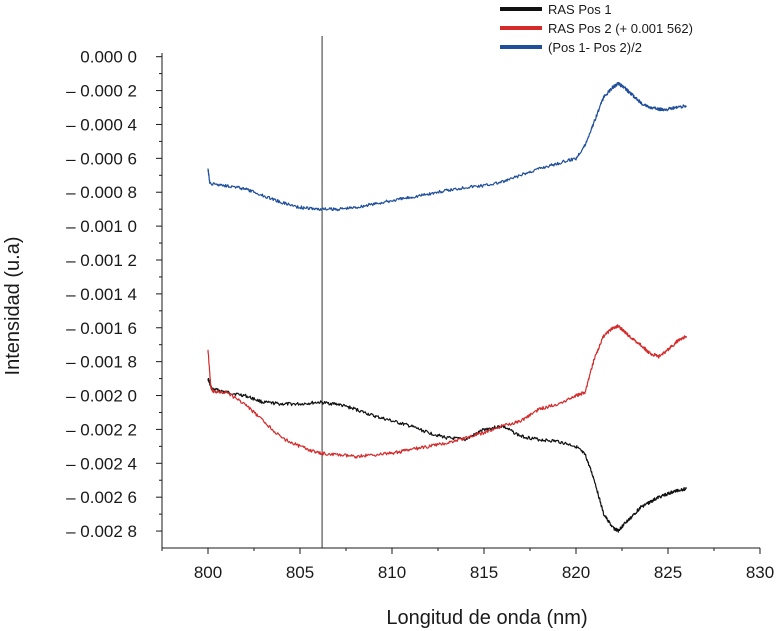 This screenshot has width=778, height=631. What do you see at coordinates (300, 572) in the screenshot?
I see `x-tick-label: 805` at bounding box center [300, 572].